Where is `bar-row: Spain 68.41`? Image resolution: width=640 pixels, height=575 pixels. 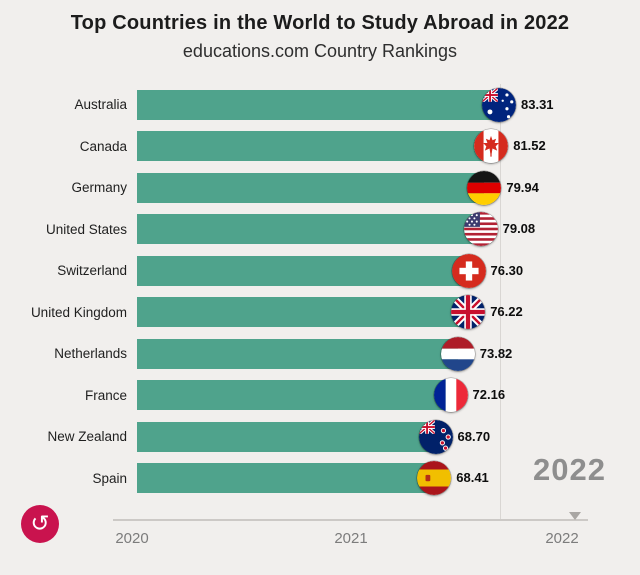 bar-row: Spain 68.41 is located at coordinates (320, 479).